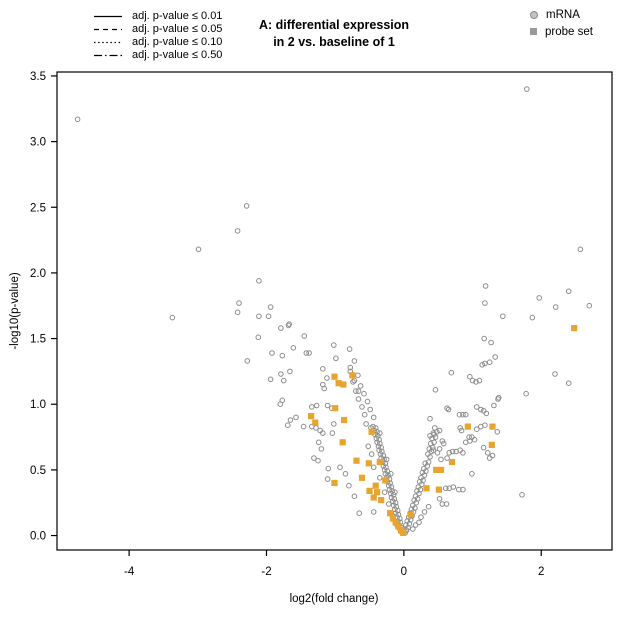 The image size is (624, 624). I want to click on y-tick-label: 3.0, so click(38, 143).